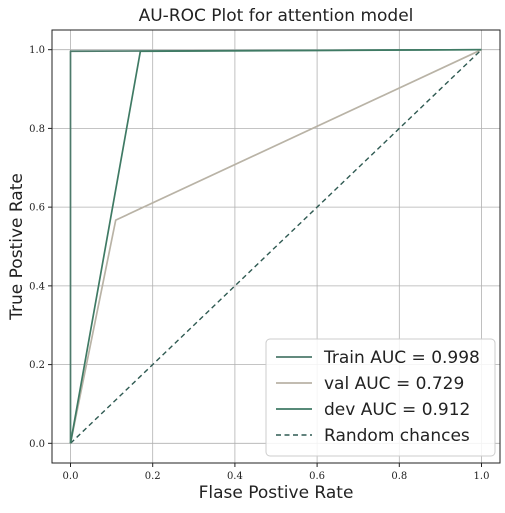 This screenshot has width=505, height=513. I want to click on x-tick-label: 0.2, so click(153, 476).